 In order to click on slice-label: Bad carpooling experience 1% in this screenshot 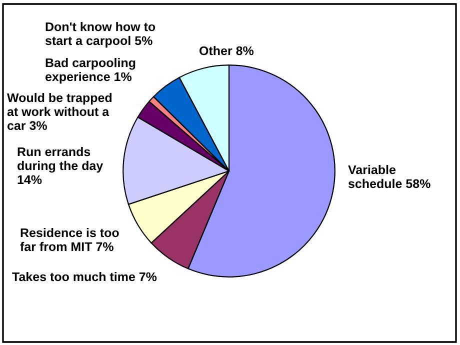, I will do `click(90, 71)`.